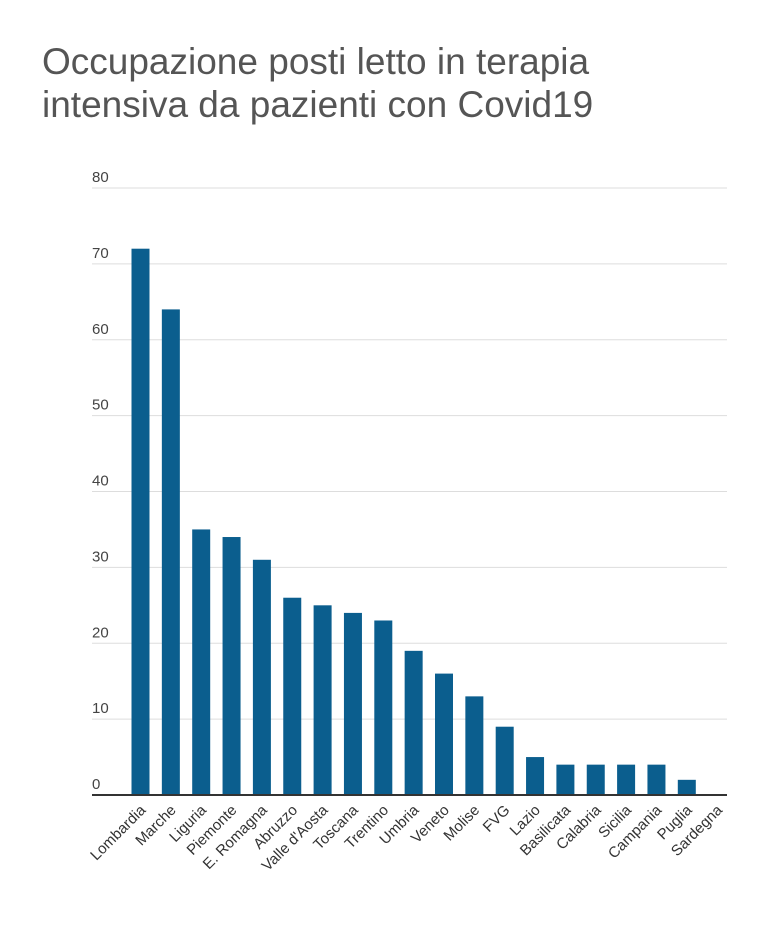 The image size is (770, 940). I want to click on chart-title-line-2: intensiva da pazienti con Covid19, so click(318, 104).